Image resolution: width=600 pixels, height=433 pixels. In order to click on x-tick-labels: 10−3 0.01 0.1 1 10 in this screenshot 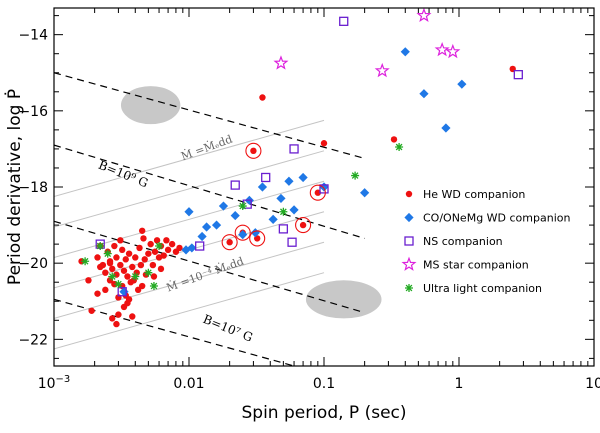, I will do `click(319, 383)`.